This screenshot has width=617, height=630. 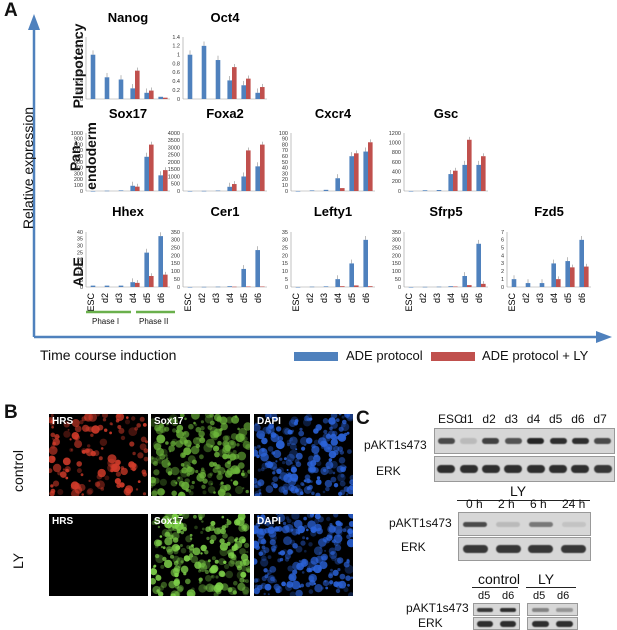 What do you see at coordinates (169, 521) in the screenshot?
I see `micrograph-label: Sox17` at bounding box center [169, 521].